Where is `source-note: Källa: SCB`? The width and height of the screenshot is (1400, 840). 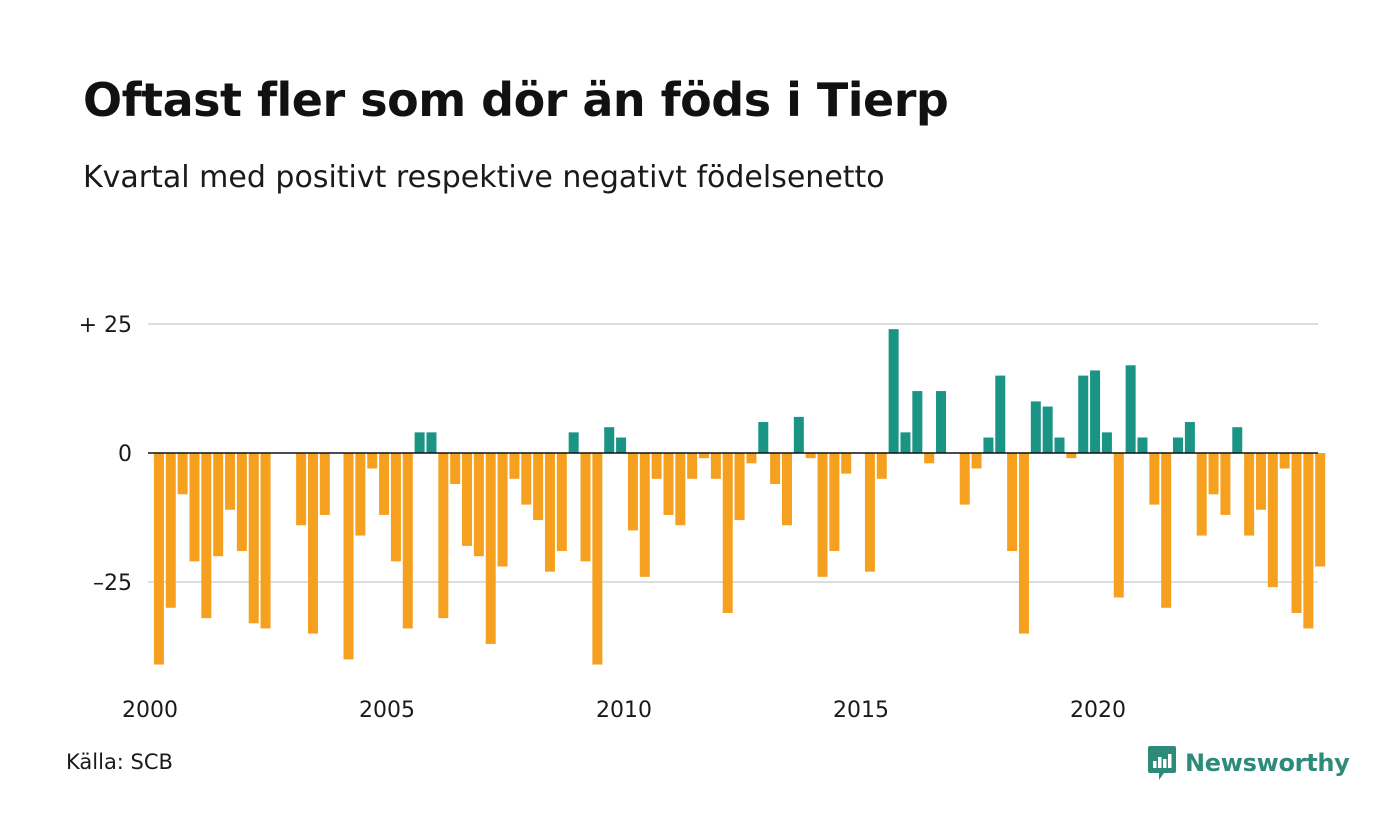
source-note: Källa: SCB is located at coordinates (119, 762).